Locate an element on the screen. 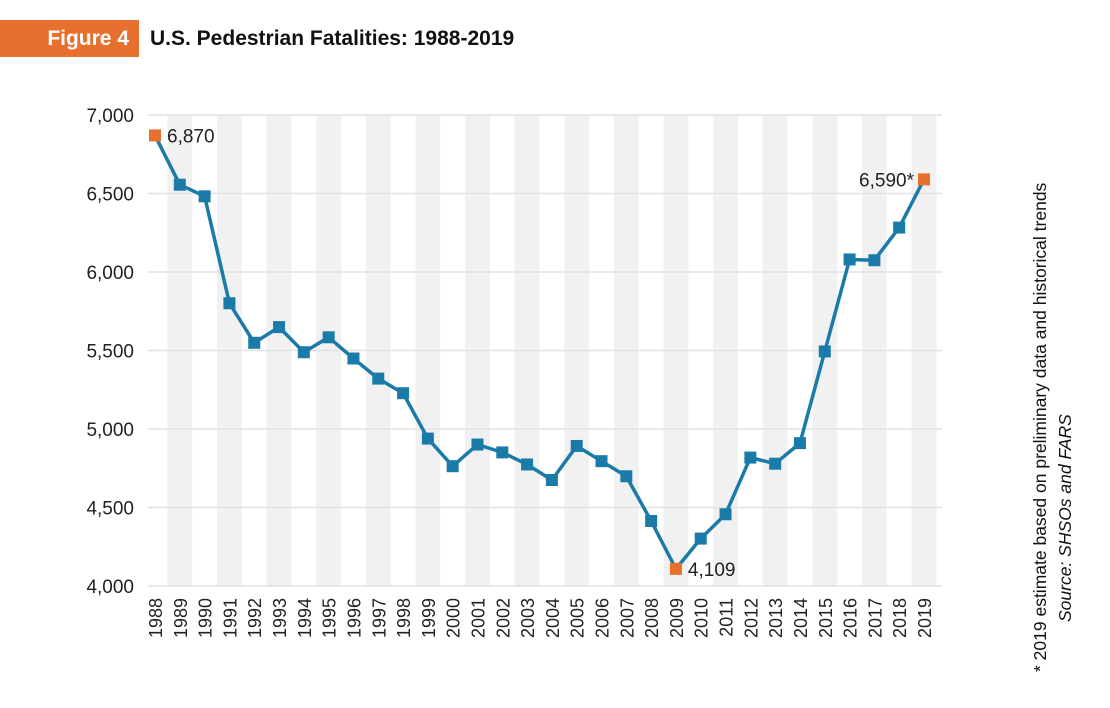 The image size is (1110, 708). x-tick-label: 1990 is located at coordinates (206, 618).